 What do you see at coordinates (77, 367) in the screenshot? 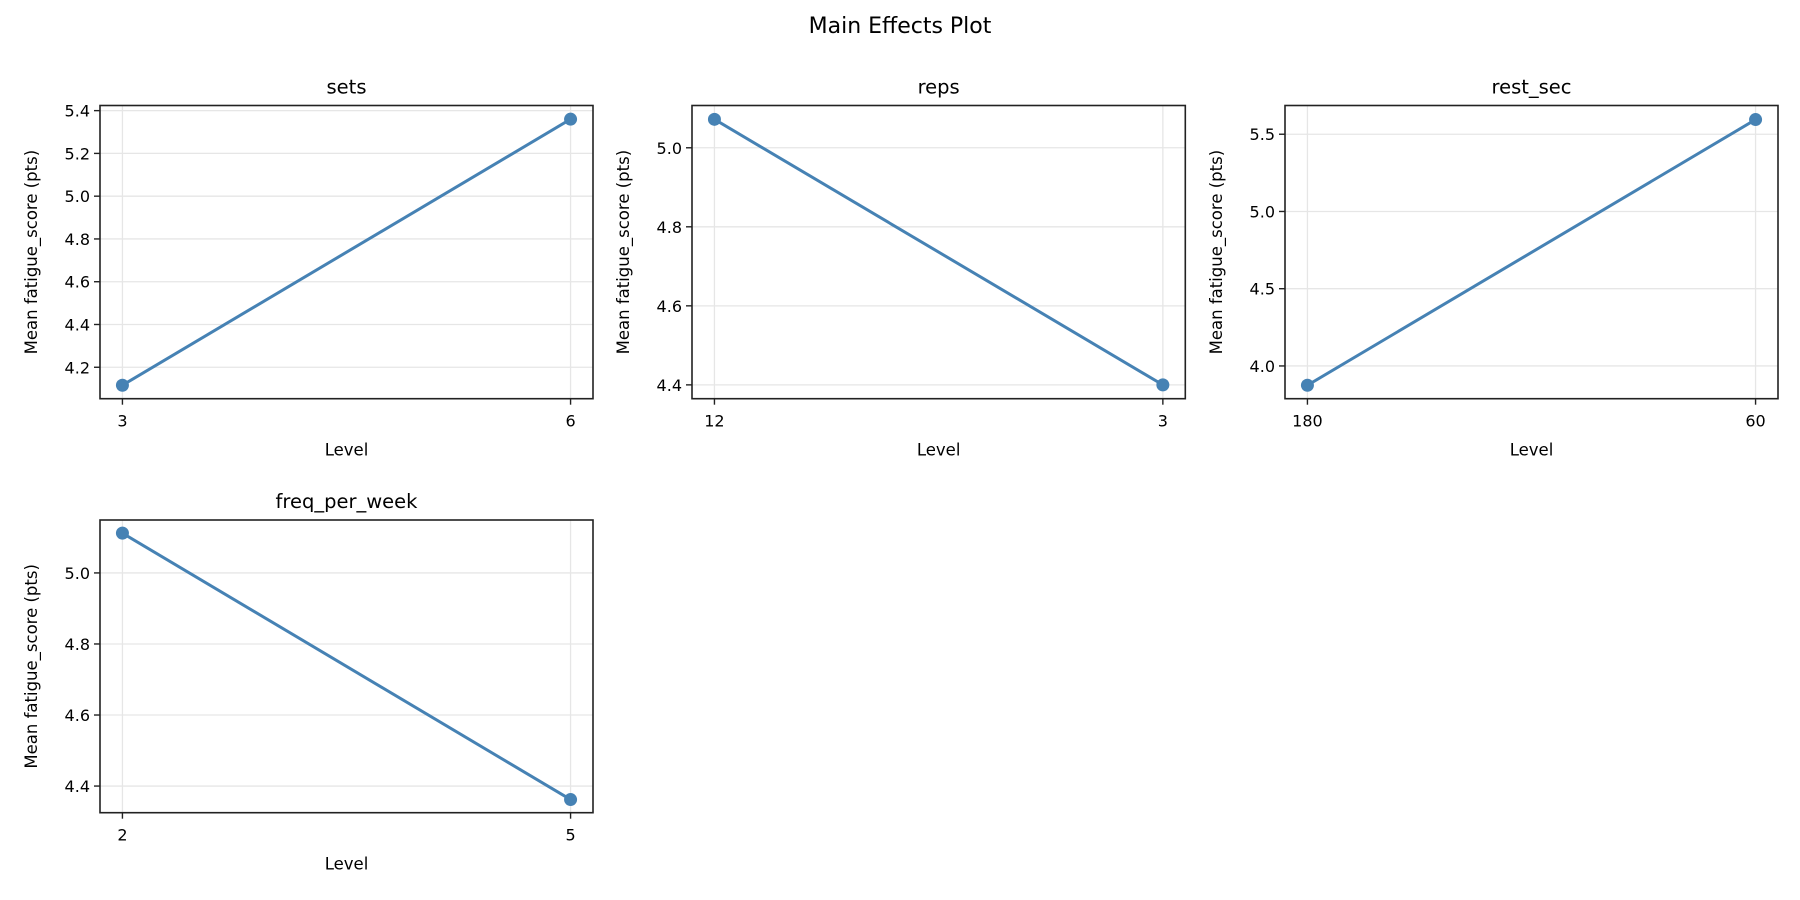
I see `y-tick-label: 4.2` at bounding box center [77, 367].